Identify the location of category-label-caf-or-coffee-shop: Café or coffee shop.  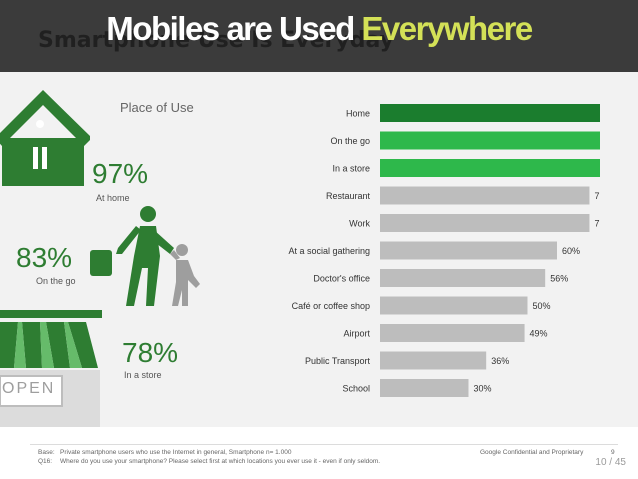
(331, 306).